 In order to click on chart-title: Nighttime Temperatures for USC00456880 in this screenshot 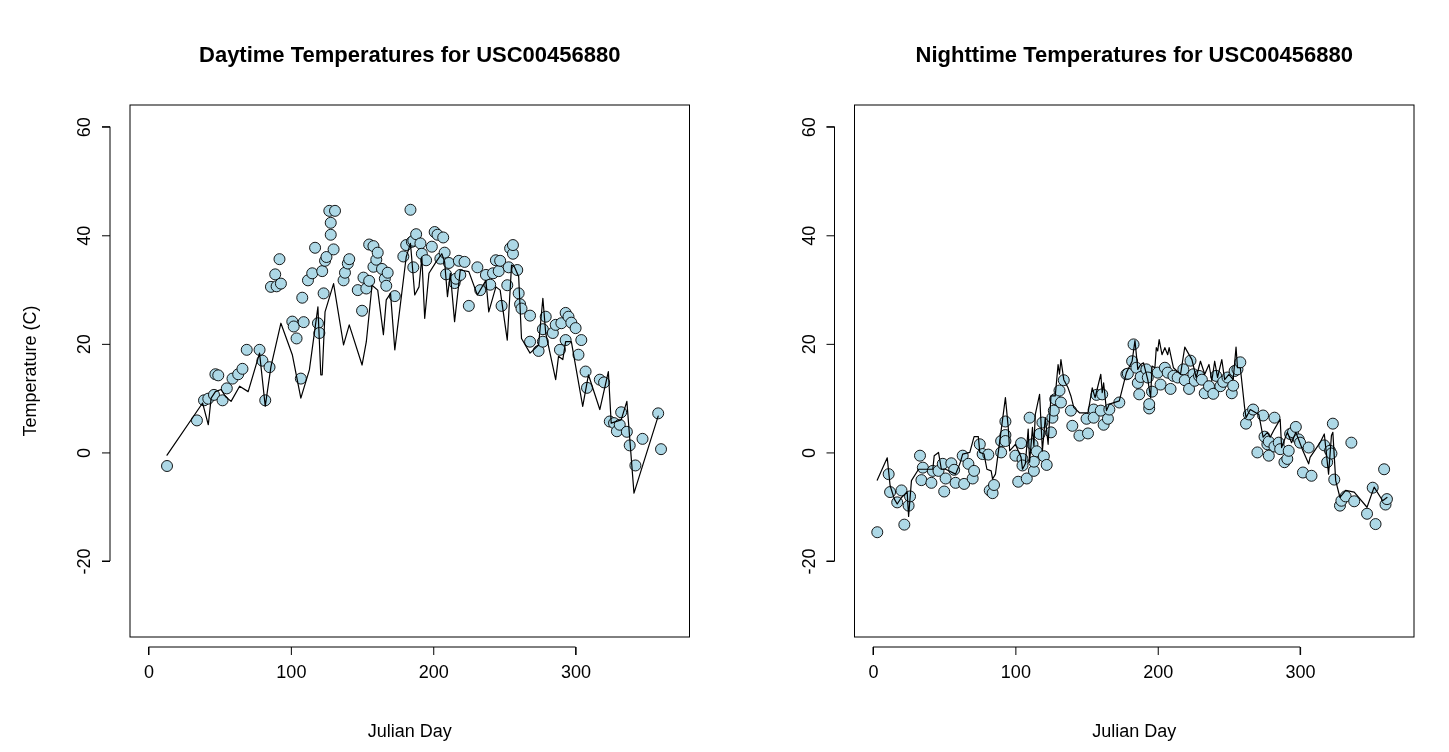, I will do `click(1134, 54)`.